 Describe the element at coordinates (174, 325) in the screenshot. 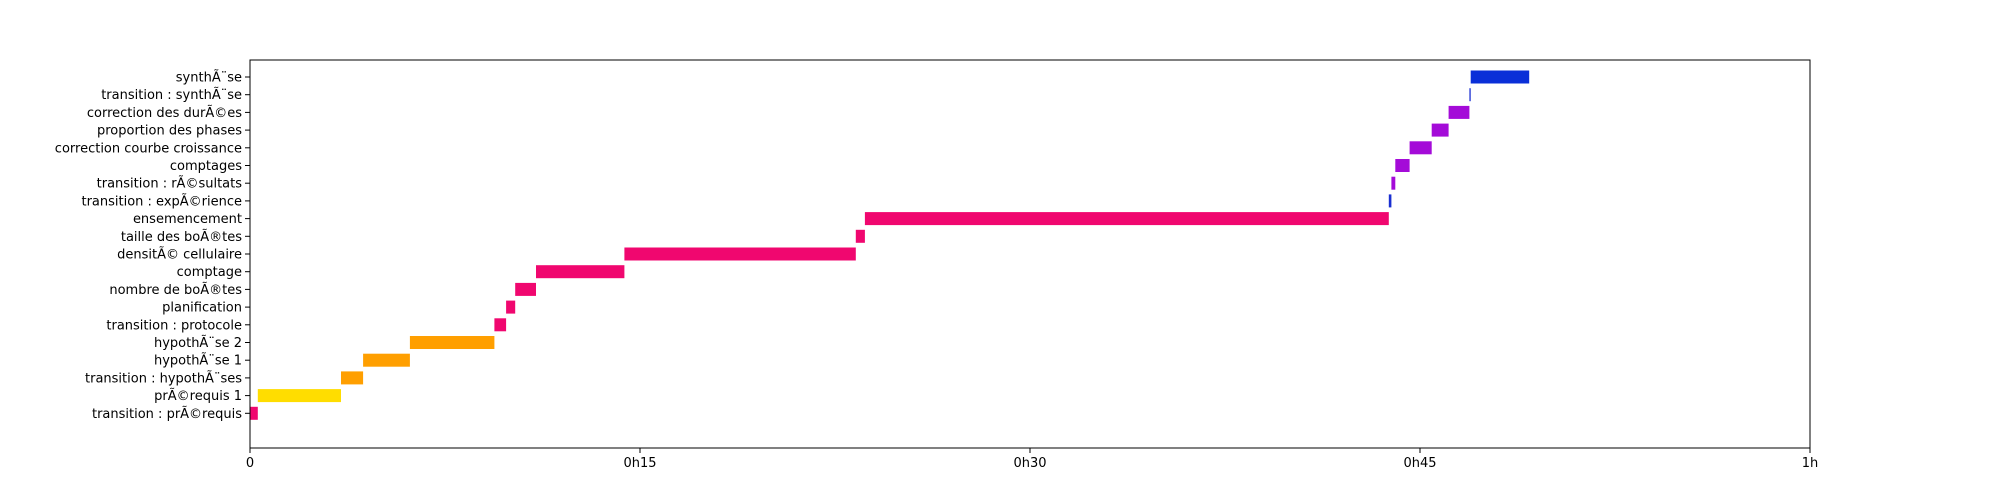

I see `y-tick-label: transition : protocole` at that location.